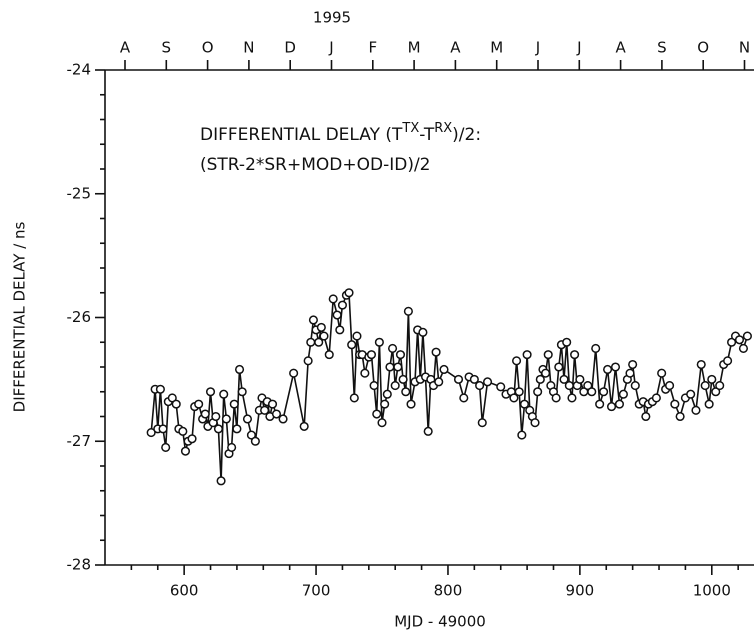 This screenshot has width=754, height=639. Describe the element at coordinates (79, 193) in the screenshot. I see `y-tick-label: -25` at that location.